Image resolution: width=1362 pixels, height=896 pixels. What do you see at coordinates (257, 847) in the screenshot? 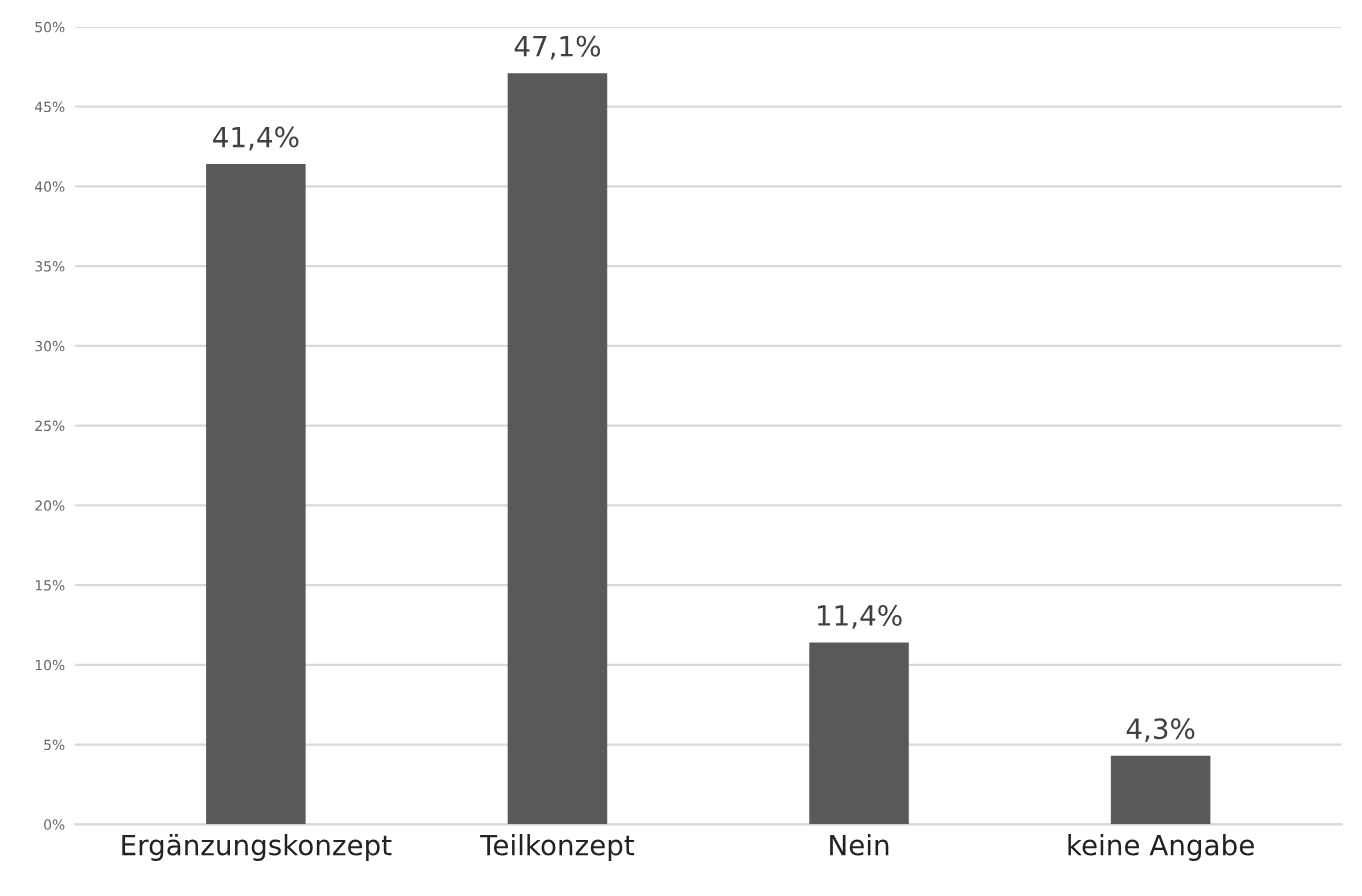
I see `x-tick-label: Ergänzungskonzept` at bounding box center [257, 847].